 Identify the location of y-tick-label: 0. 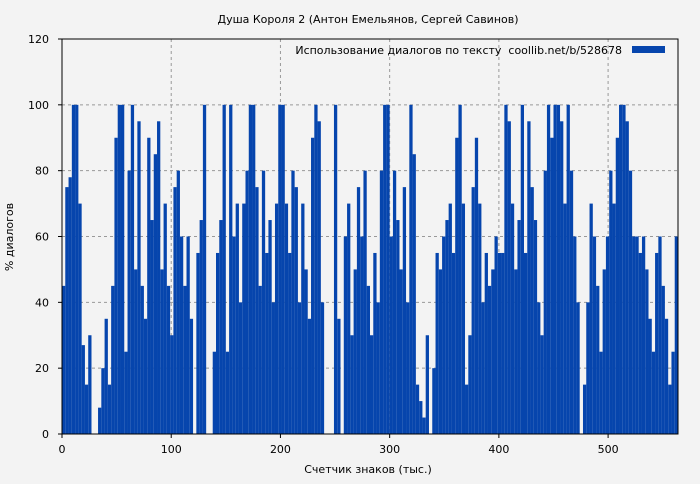
(45, 434).